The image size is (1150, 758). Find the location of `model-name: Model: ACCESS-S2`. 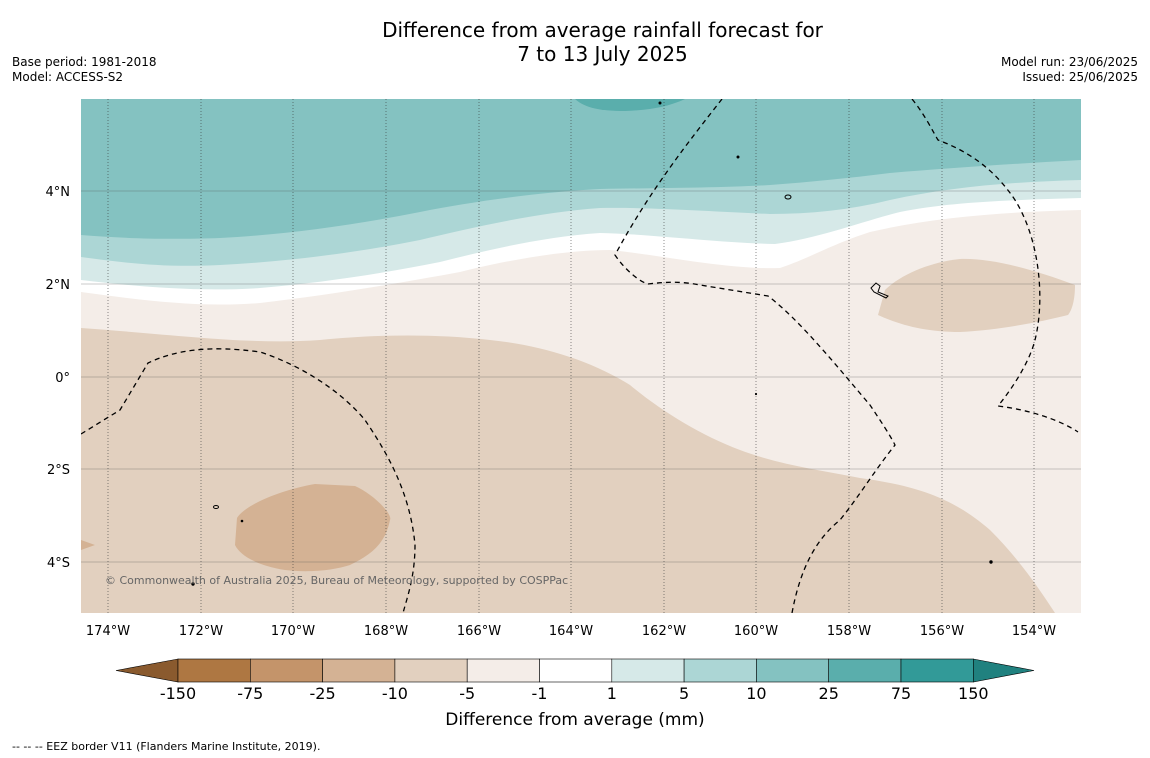

model-name: Model: ACCESS-S2 is located at coordinates (68, 77).